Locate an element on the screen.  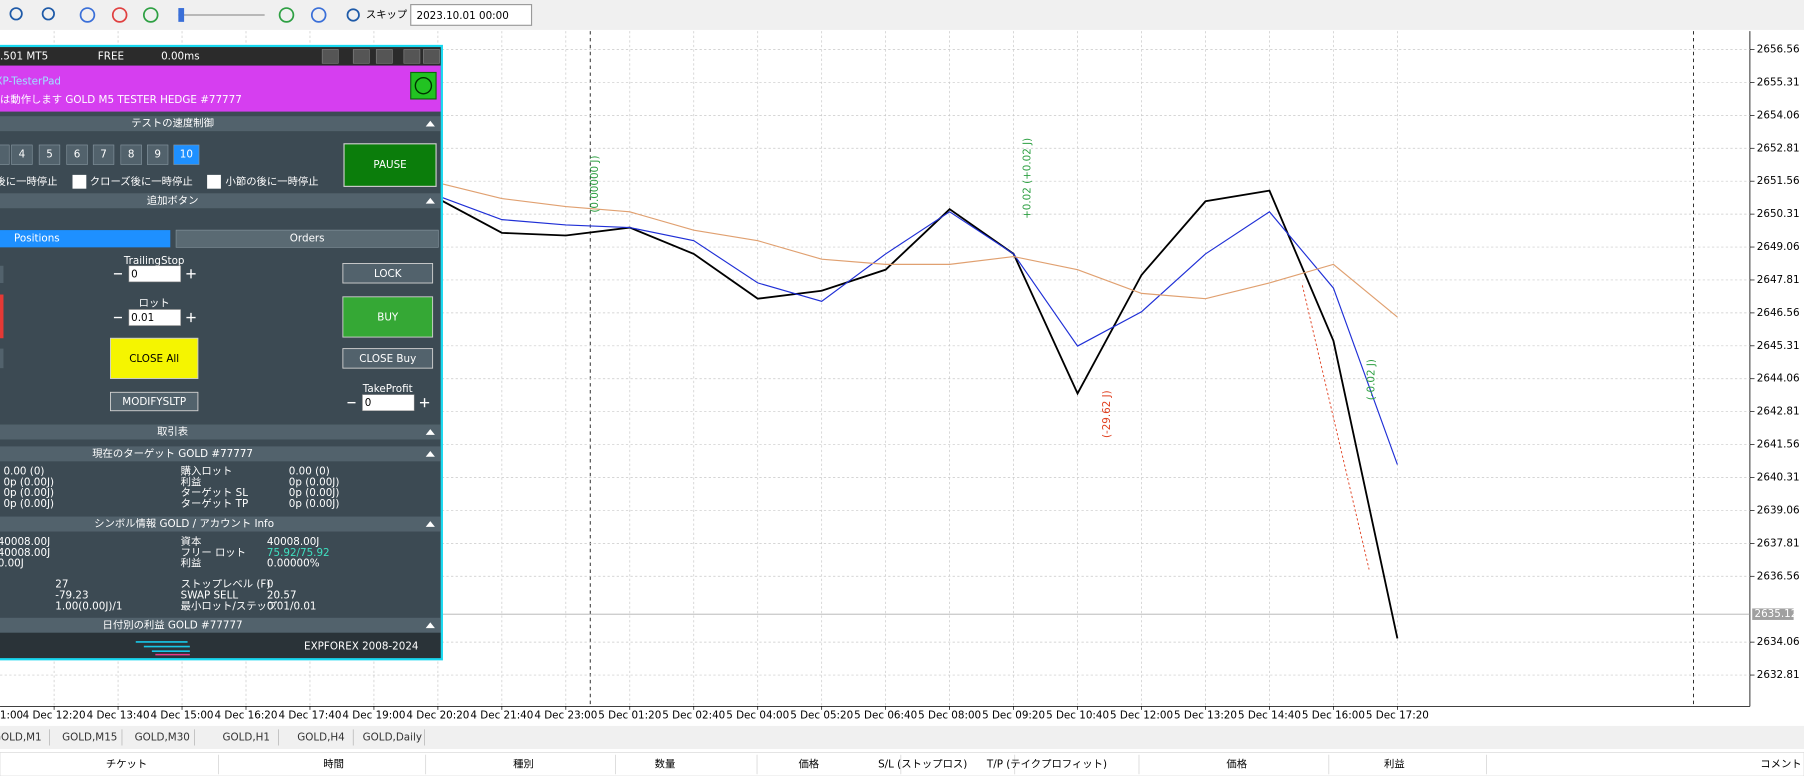
symbol-cell: 0.00000% is located at coordinates (293, 564).